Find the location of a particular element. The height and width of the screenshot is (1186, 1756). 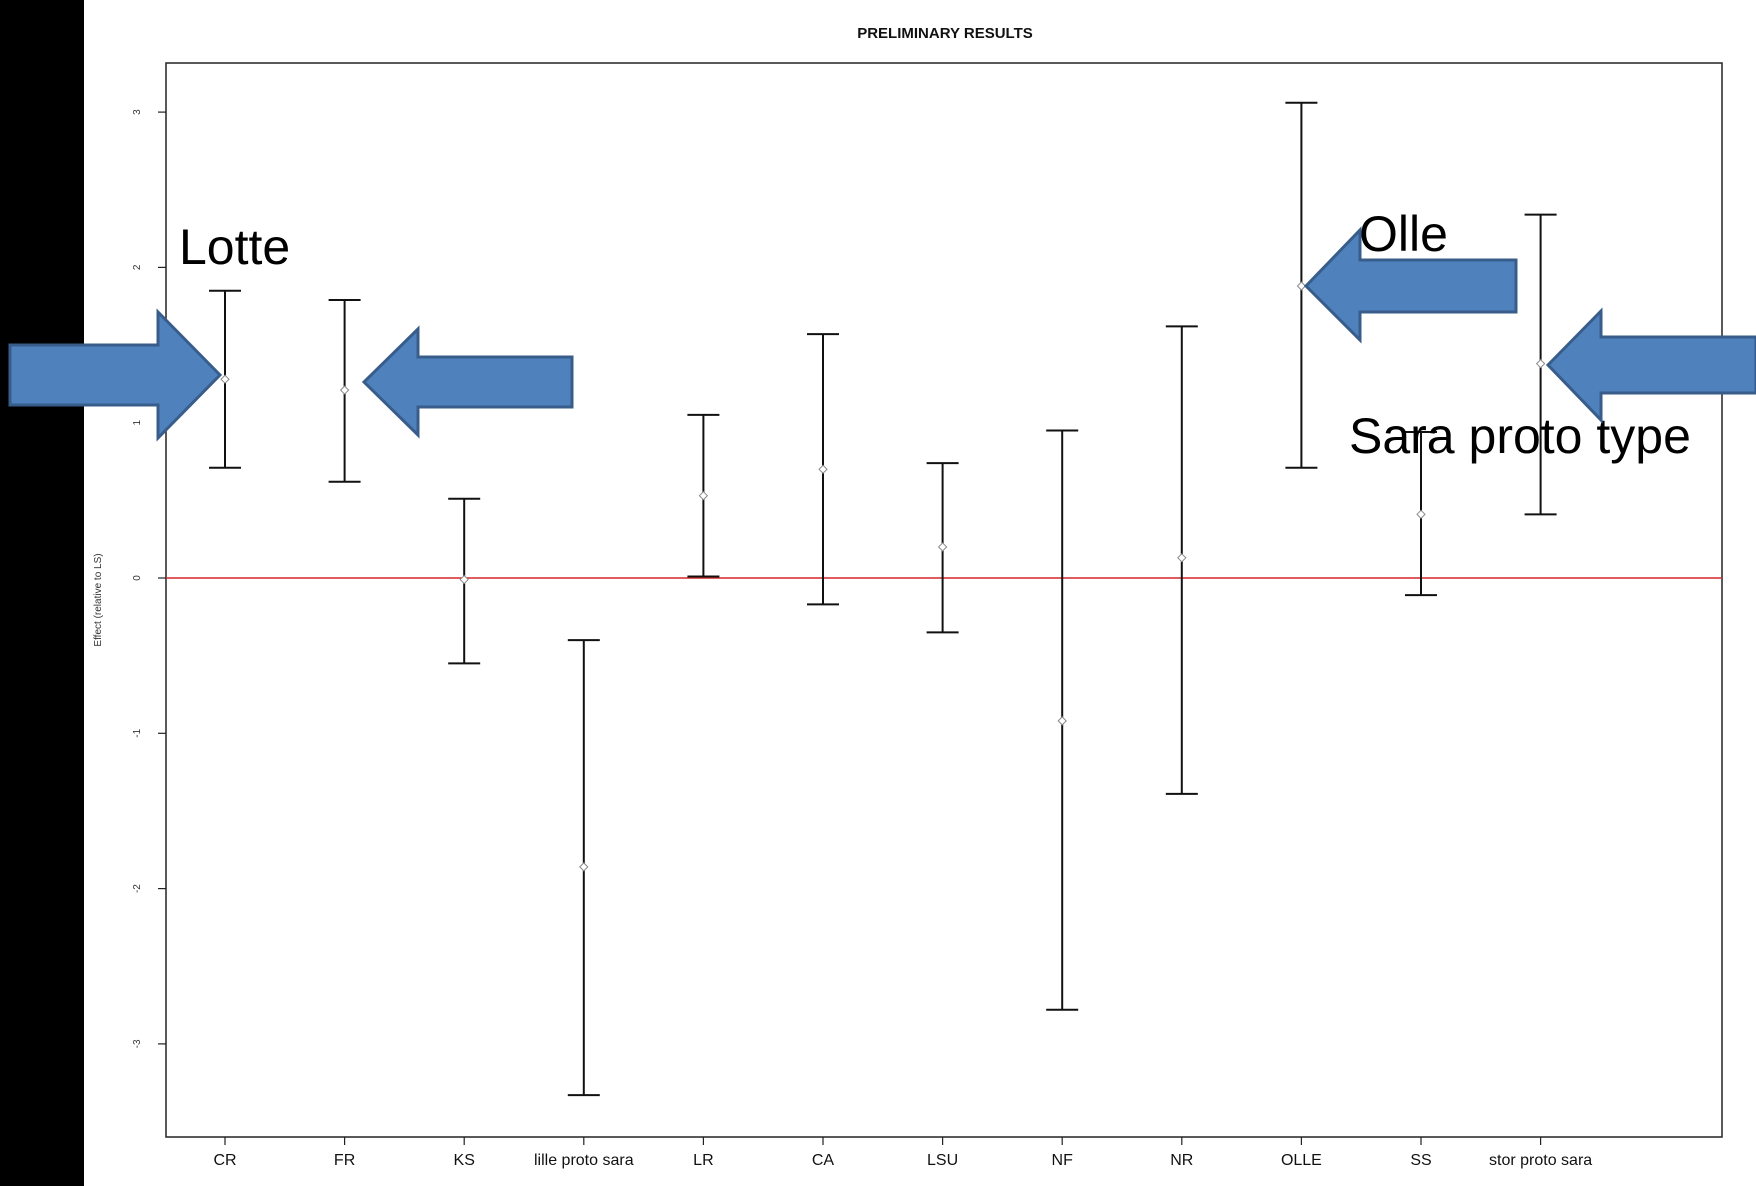

y-tick-label: 1 is located at coordinates (137, 422).